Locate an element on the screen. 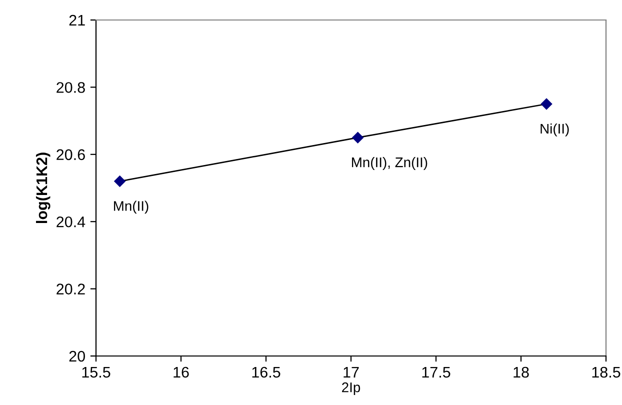  x-axis-title: 2Ip is located at coordinates (351, 388).